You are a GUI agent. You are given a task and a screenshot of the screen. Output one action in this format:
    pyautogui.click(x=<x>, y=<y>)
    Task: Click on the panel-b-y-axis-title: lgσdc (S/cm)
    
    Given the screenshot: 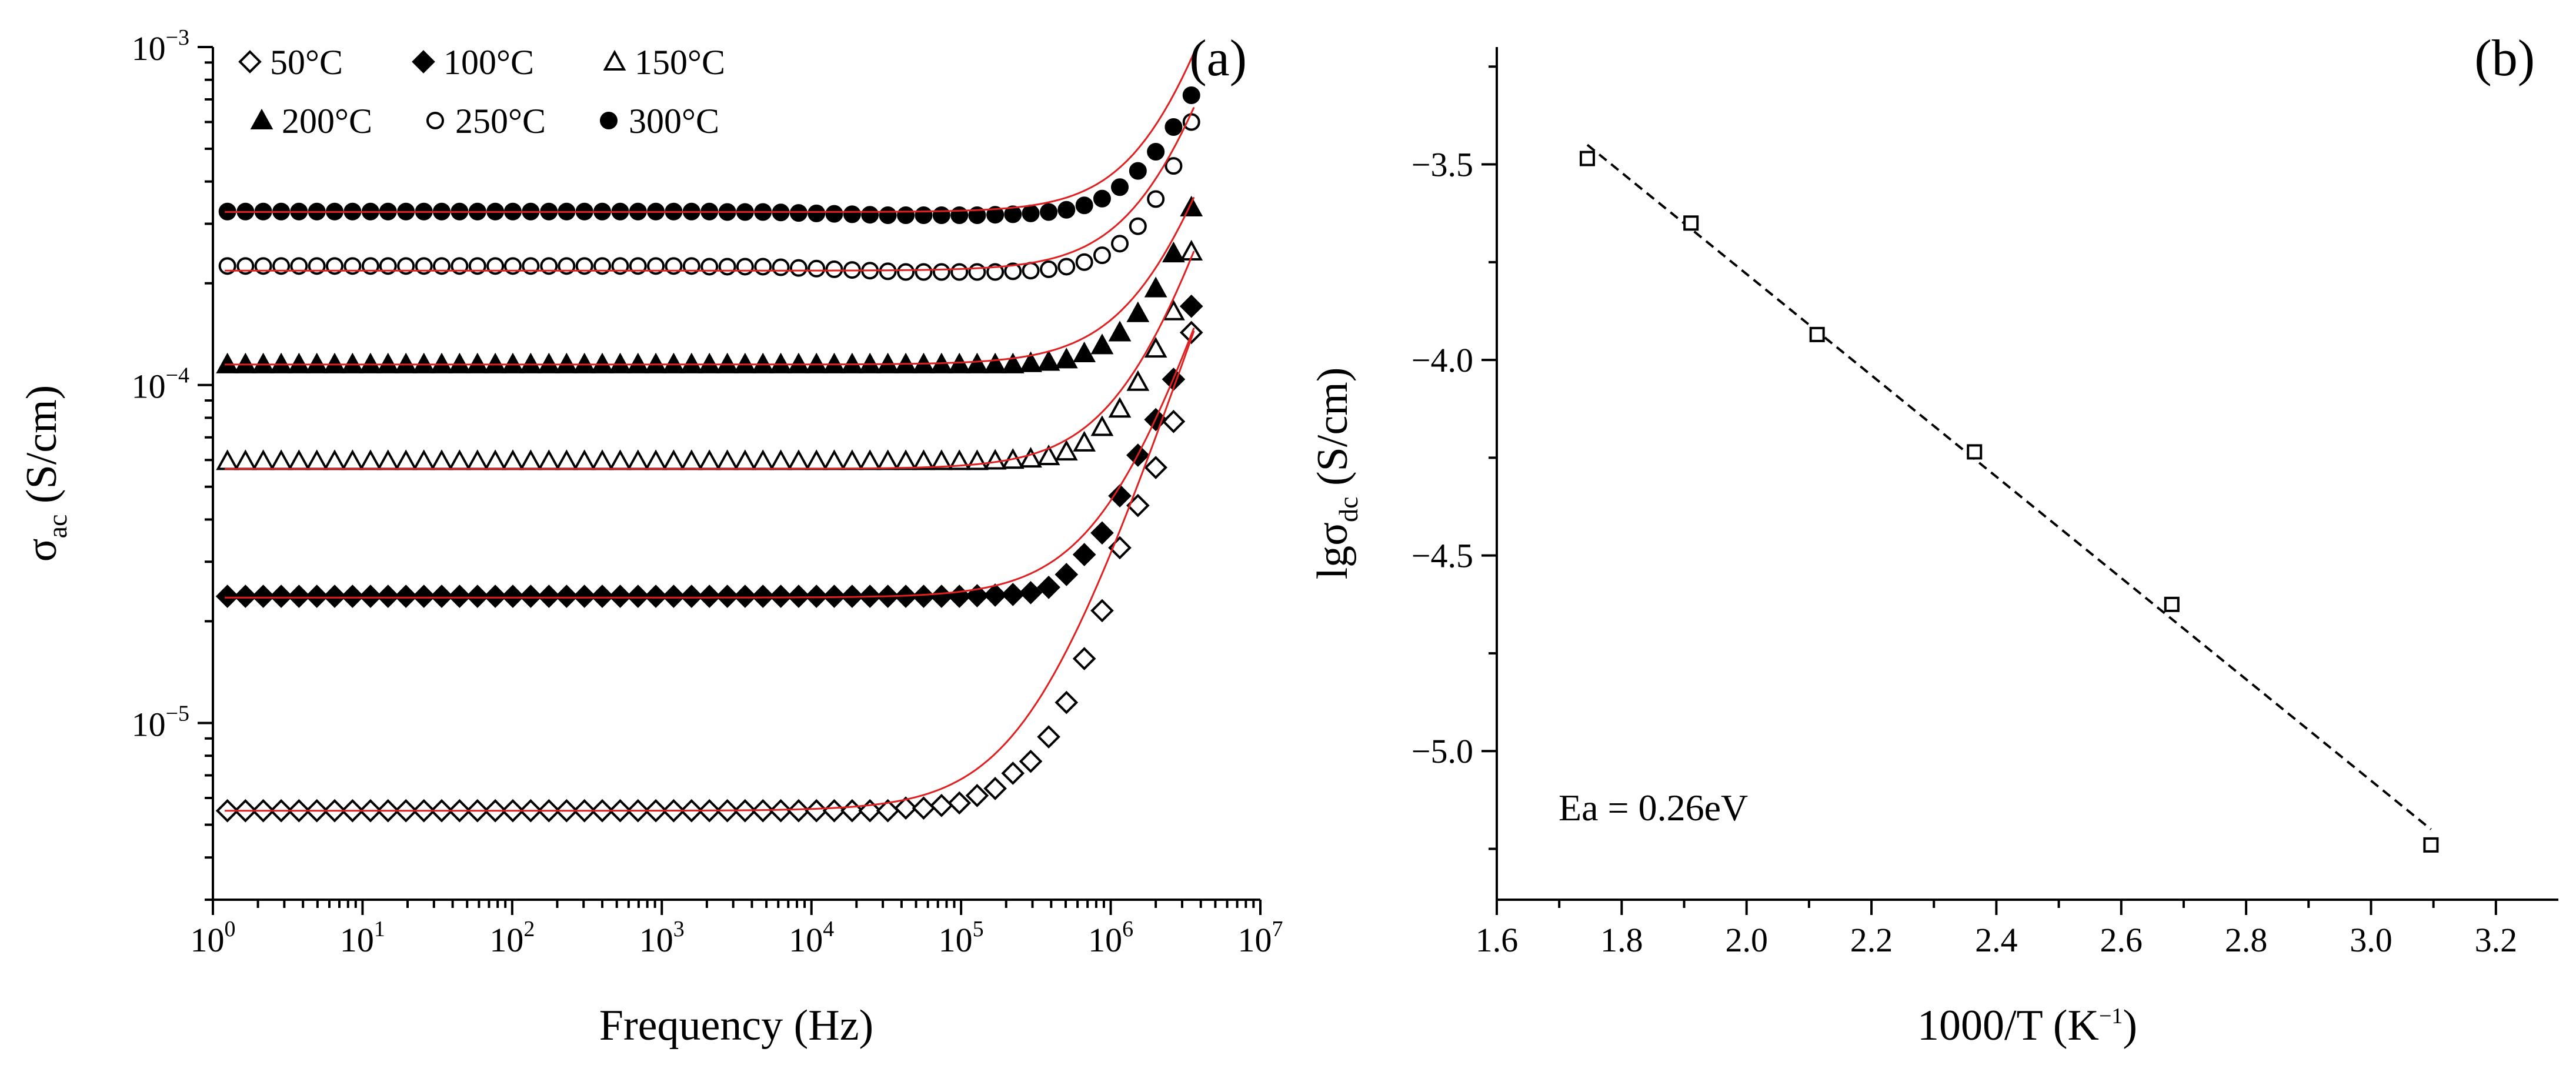 What is the action you would take?
    pyautogui.click(x=1336, y=474)
    